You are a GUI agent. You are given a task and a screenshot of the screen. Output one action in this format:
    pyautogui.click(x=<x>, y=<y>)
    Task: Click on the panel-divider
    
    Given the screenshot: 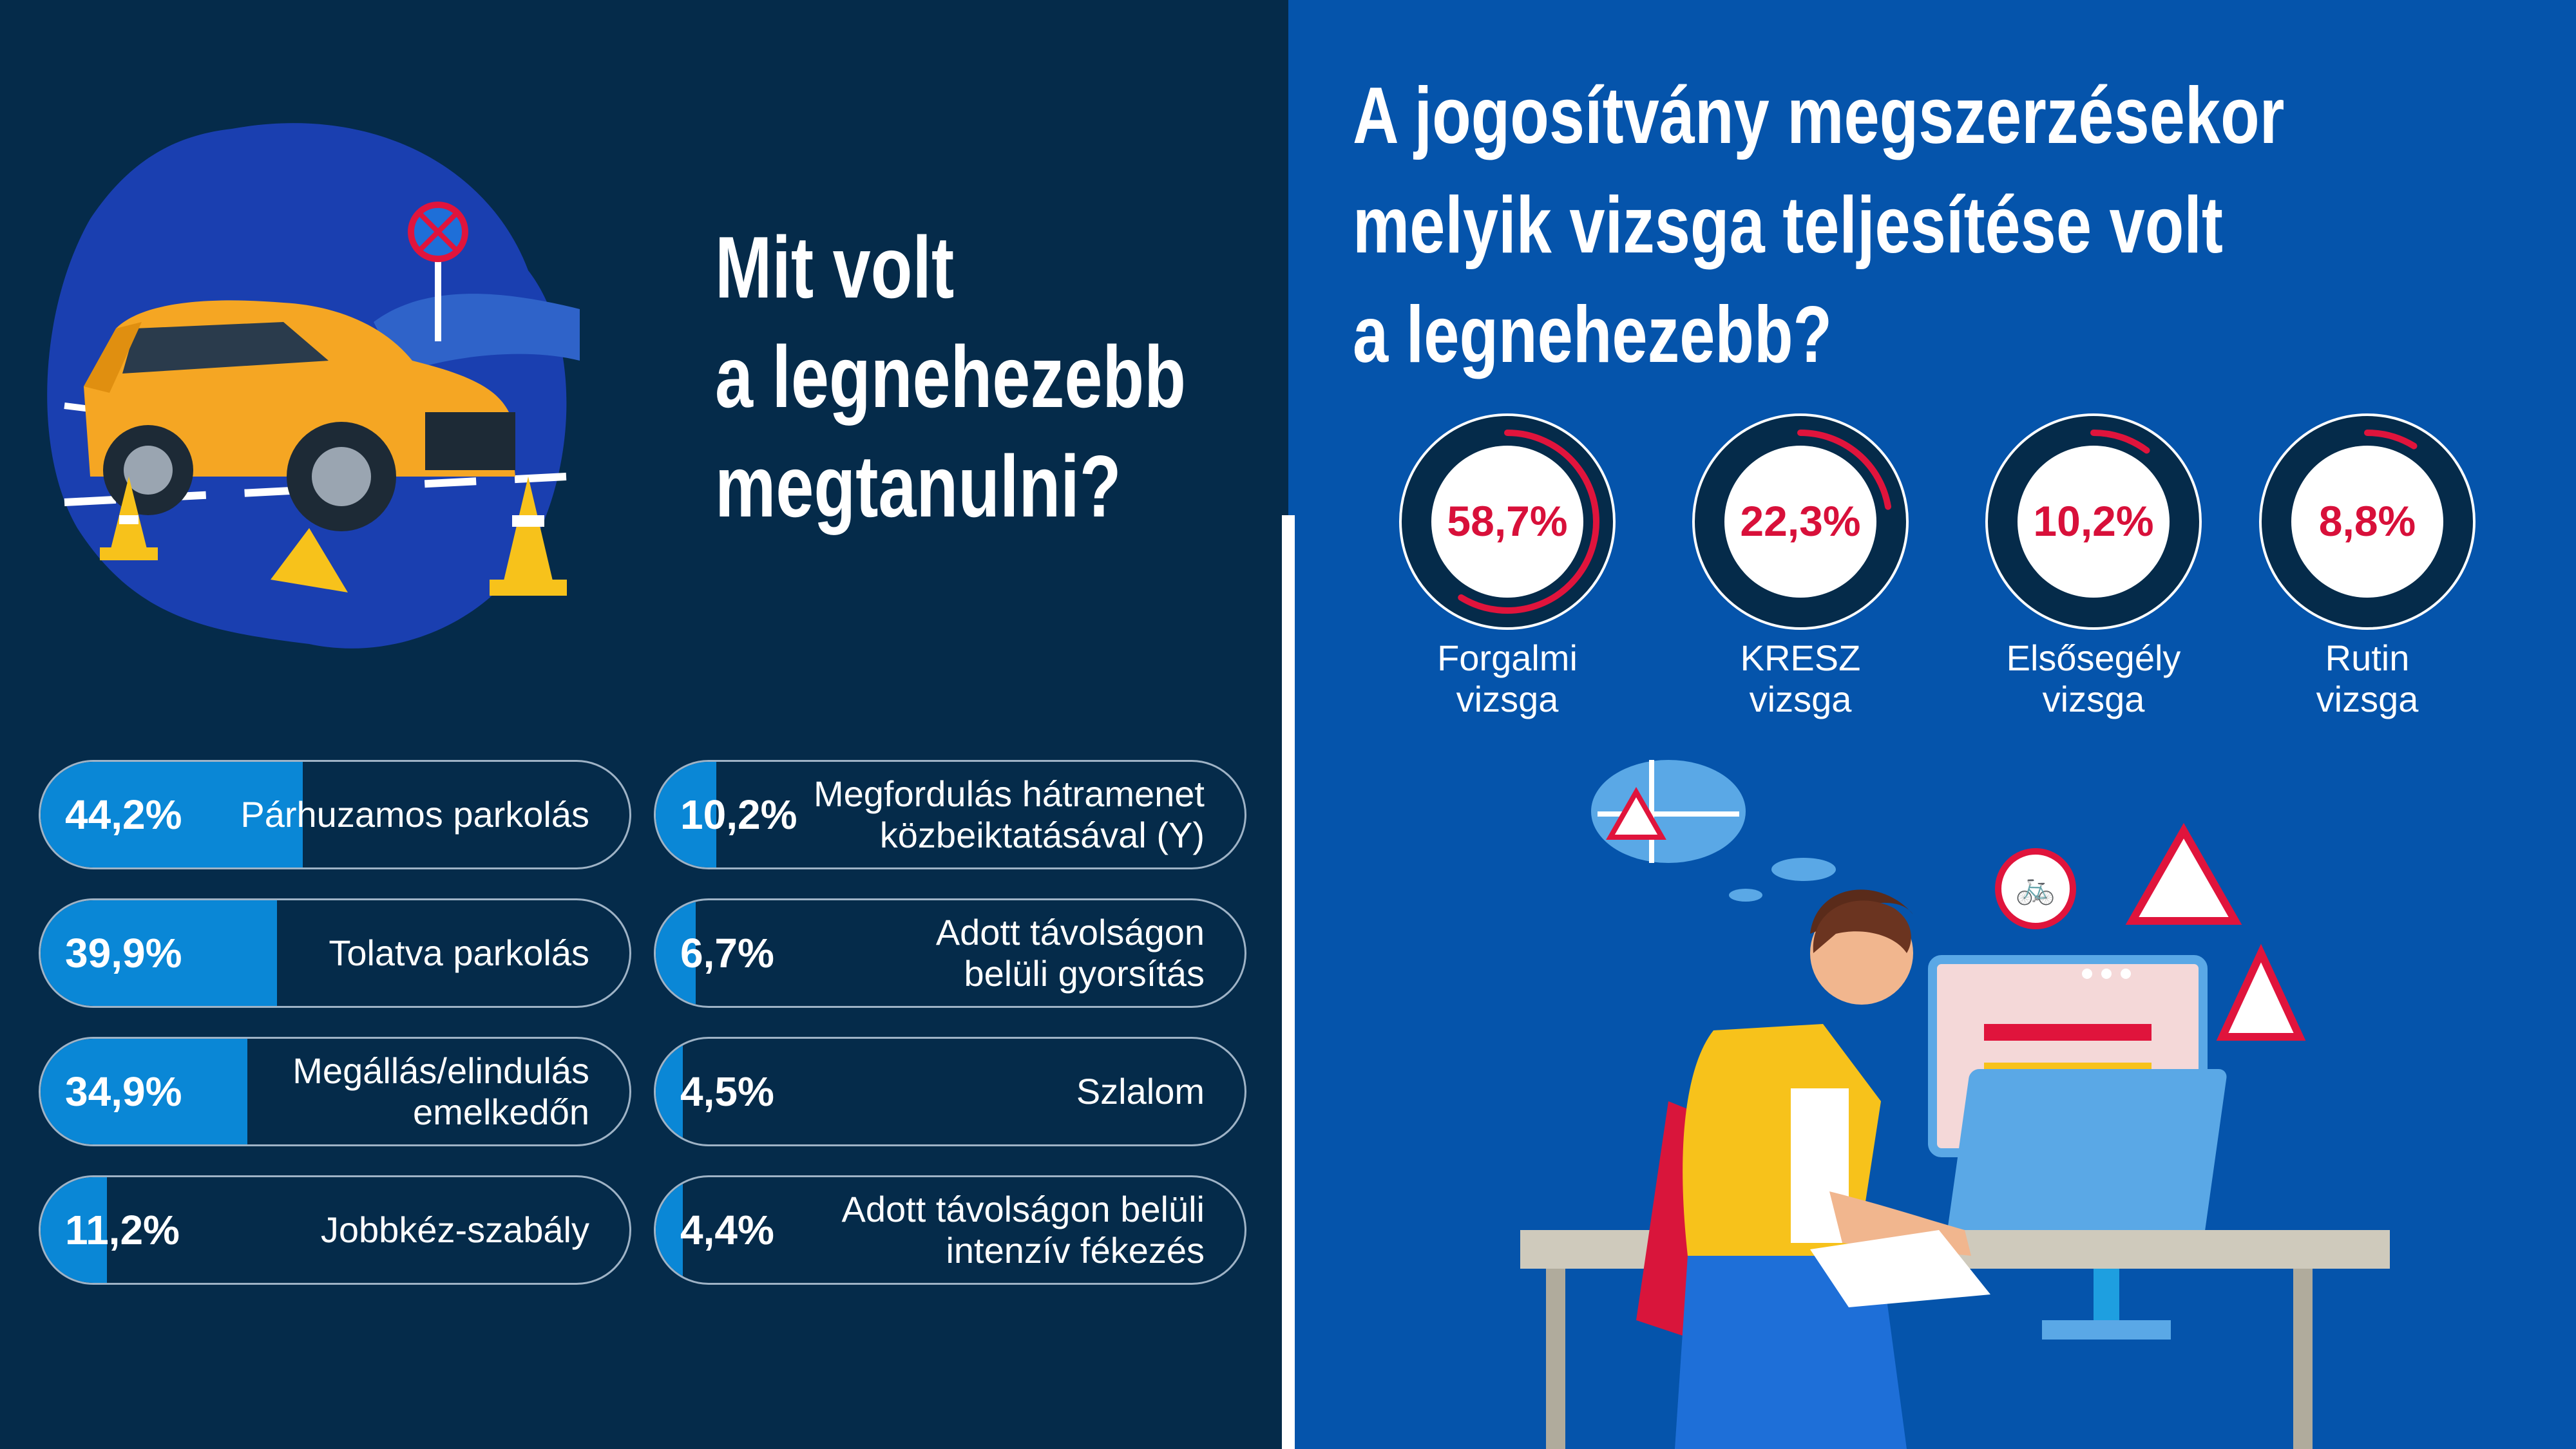 What is the action you would take?
    pyautogui.click(x=1288, y=982)
    